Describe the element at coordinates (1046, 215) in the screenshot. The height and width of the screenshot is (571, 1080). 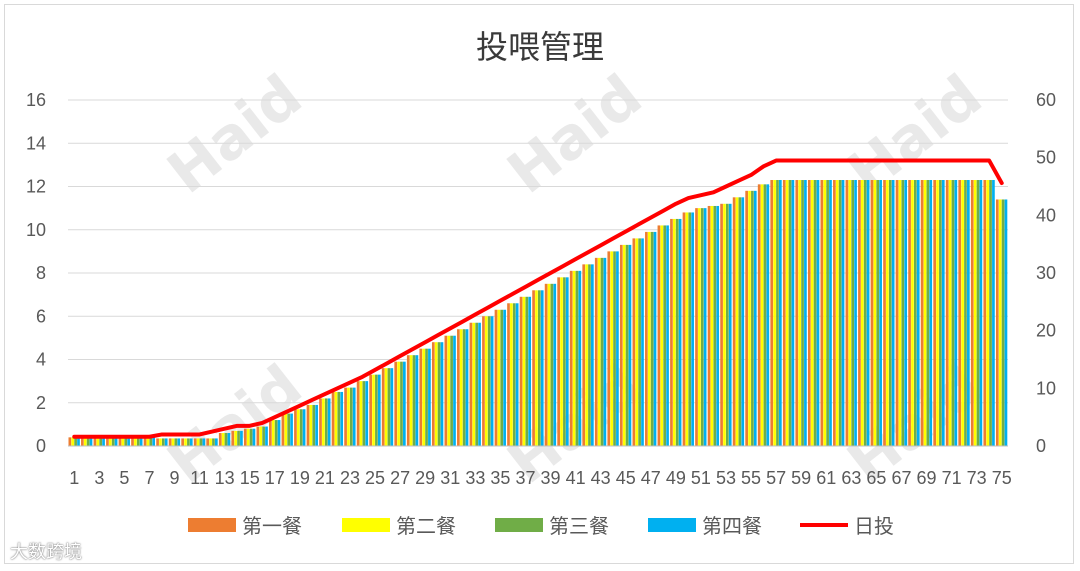
I see `y-right-tick-label: 40` at that location.